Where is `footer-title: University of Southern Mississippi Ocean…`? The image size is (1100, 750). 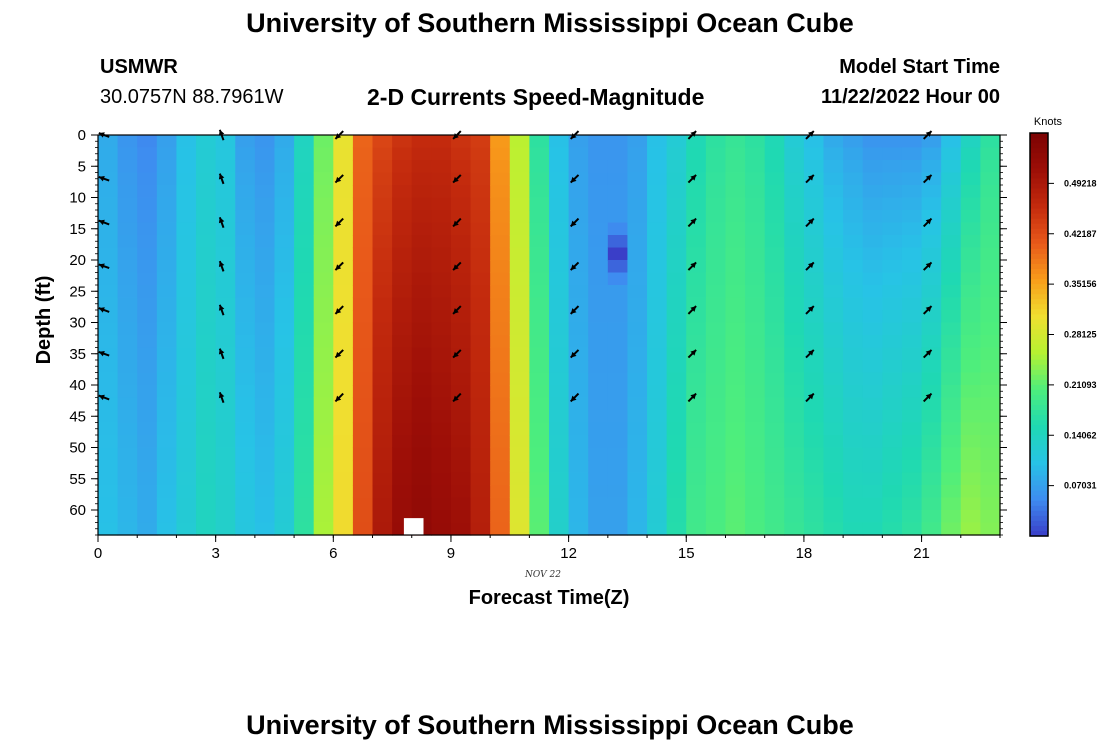
footer-title: University of Southern Mississippi Ocean… is located at coordinates (550, 725).